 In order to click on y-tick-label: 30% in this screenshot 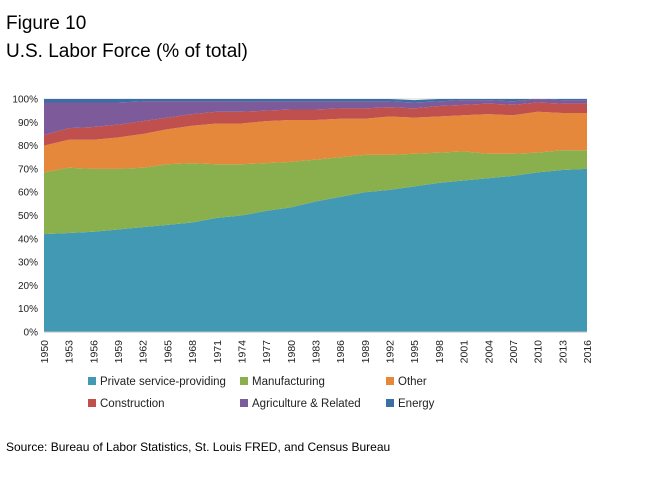, I will do `click(28, 263)`.